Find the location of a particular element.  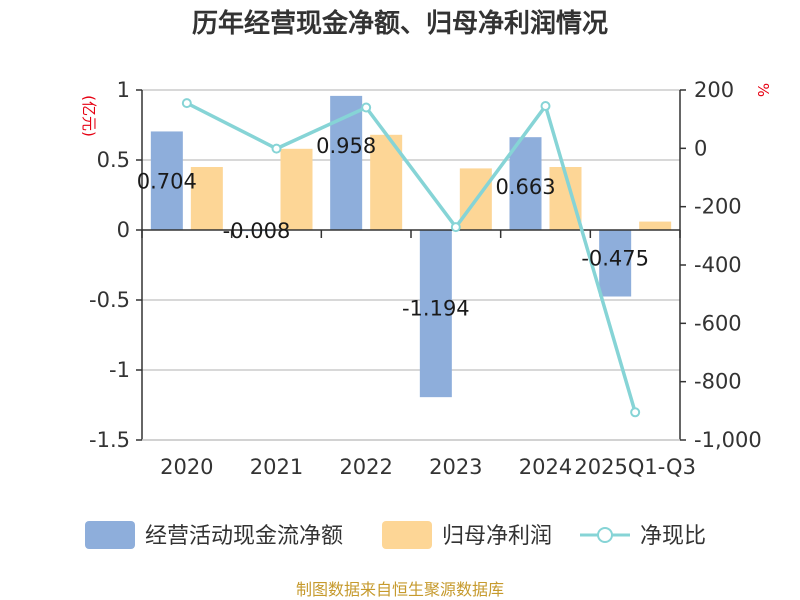

source-note: 制图数据来自恒生聚源数据库 is located at coordinates (400, 589).